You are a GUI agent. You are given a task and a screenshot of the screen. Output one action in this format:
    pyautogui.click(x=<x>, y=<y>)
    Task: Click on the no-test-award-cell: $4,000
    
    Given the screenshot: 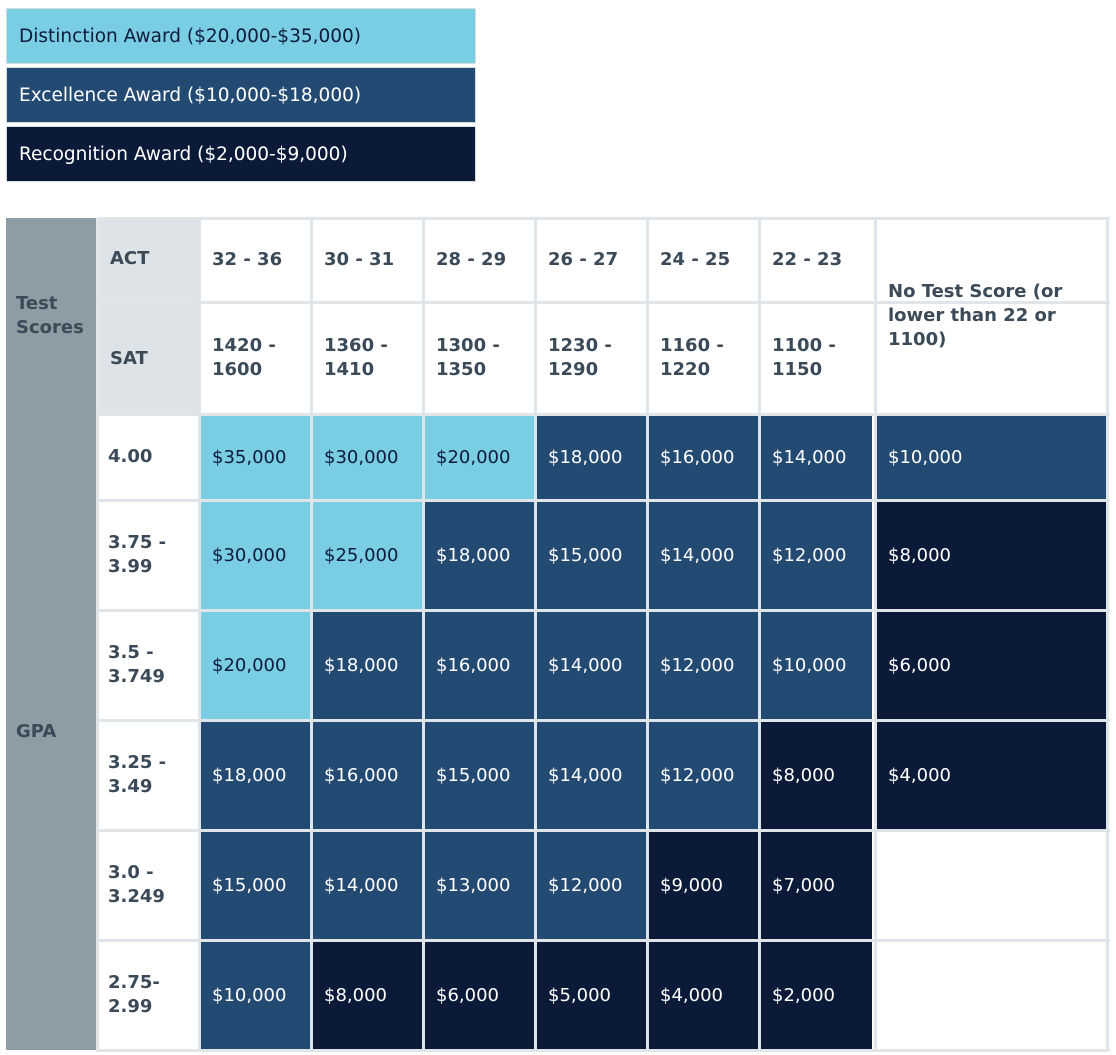 What is the action you would take?
    pyautogui.click(x=992, y=775)
    